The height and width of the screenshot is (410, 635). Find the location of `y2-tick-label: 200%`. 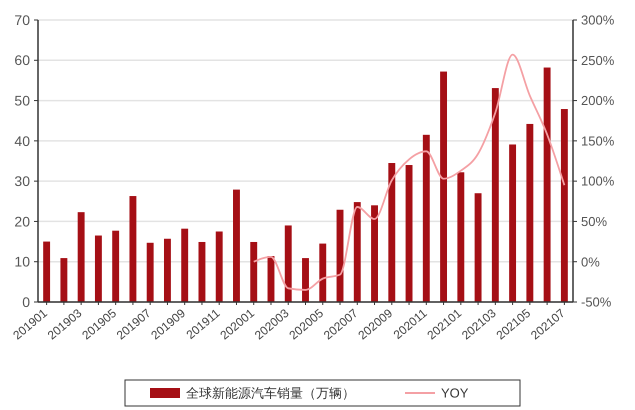

y2-tick-label: 200% is located at coordinates (598, 100).